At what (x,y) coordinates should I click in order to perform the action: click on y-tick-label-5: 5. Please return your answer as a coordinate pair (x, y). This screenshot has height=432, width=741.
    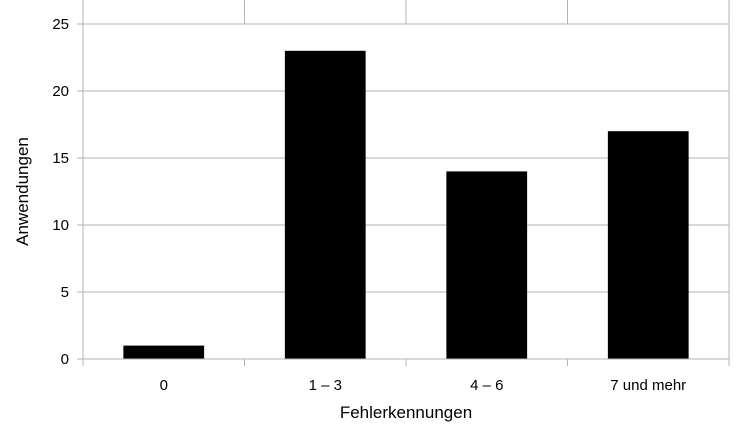
    Looking at the image, I should click on (65, 292).